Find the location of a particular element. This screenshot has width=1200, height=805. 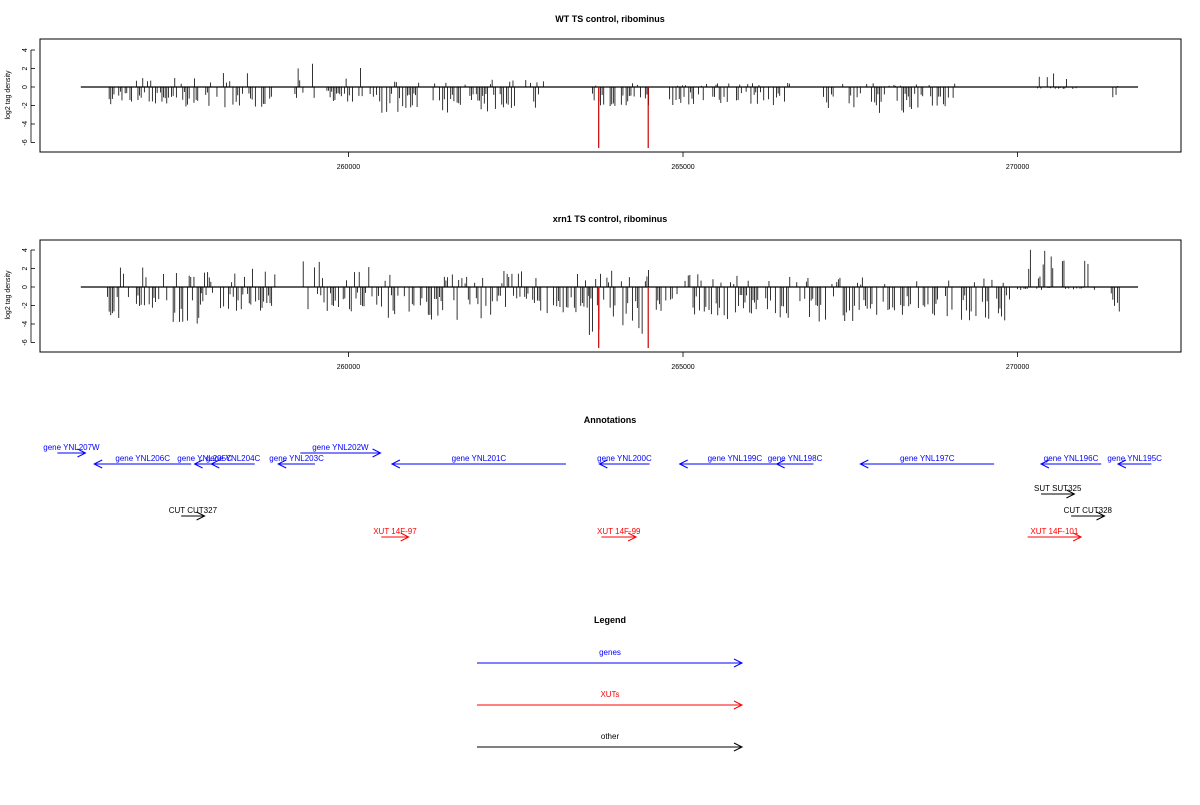

annotation-label: gene YNL198C is located at coordinates (795, 458).